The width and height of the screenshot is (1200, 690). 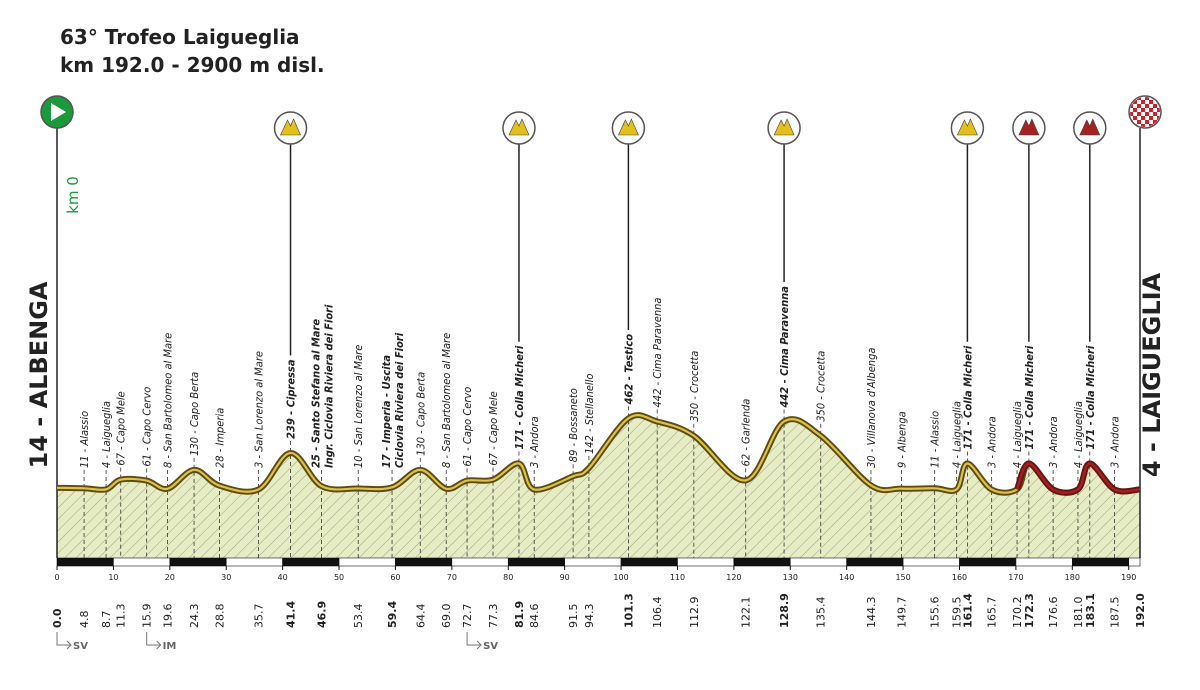 I want to click on waypoint-km: 183.1, so click(x=1090, y=610).